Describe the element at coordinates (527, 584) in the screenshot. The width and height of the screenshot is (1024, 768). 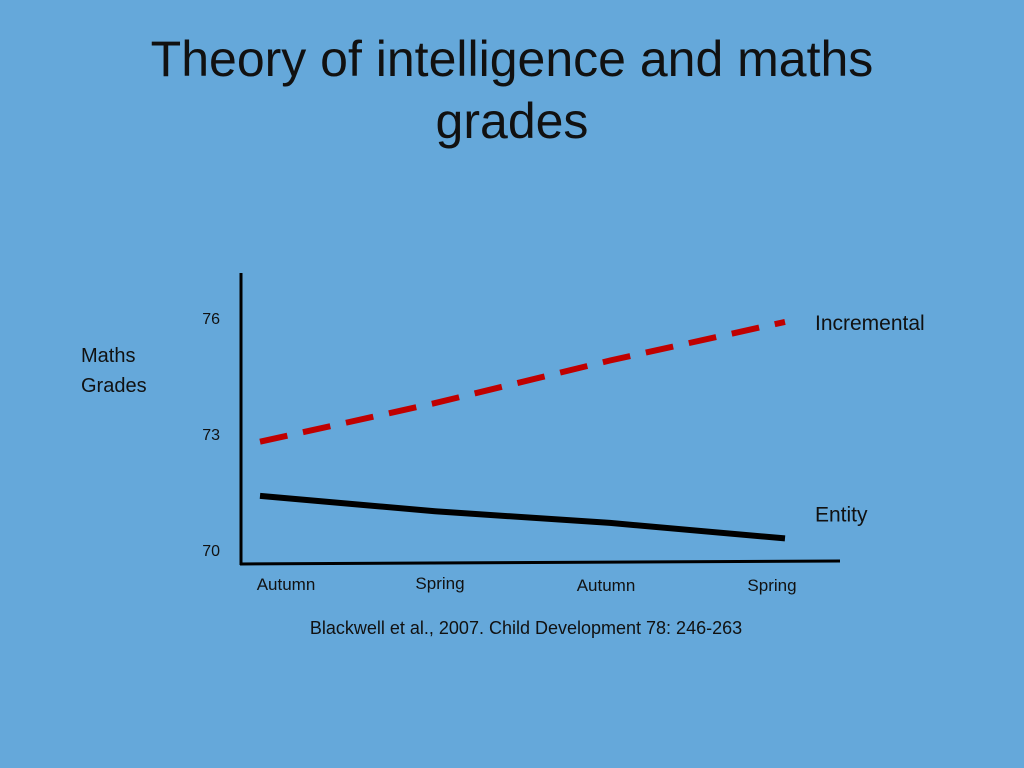
I see `x-tick-labels: Autumn Spring Autumn Spring` at that location.